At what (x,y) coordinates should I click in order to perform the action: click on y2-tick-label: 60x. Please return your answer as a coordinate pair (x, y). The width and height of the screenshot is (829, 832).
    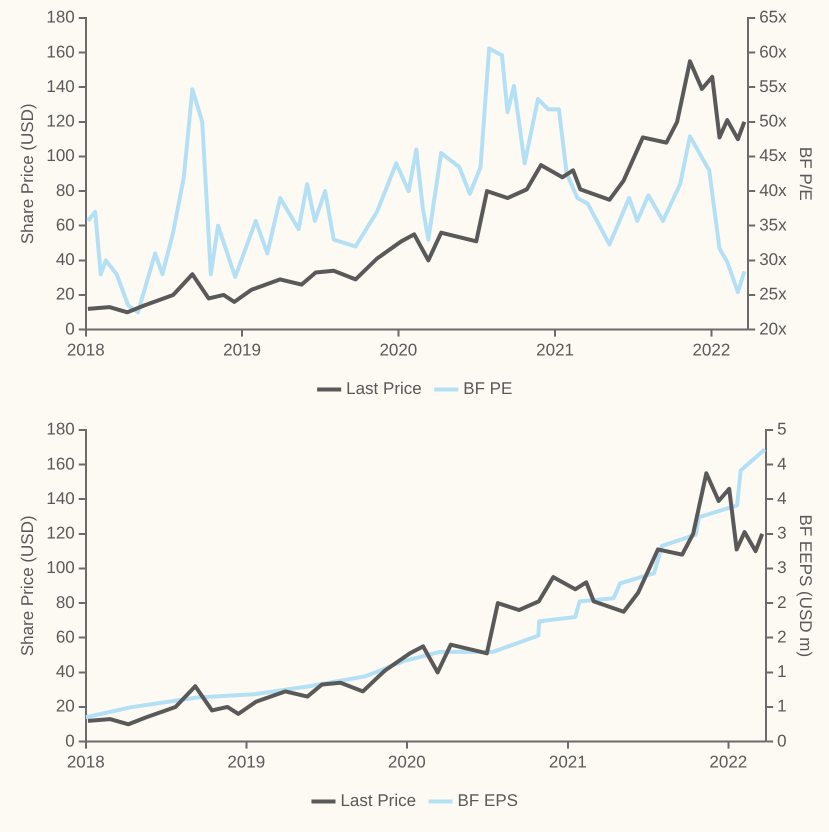
    Looking at the image, I should click on (773, 52).